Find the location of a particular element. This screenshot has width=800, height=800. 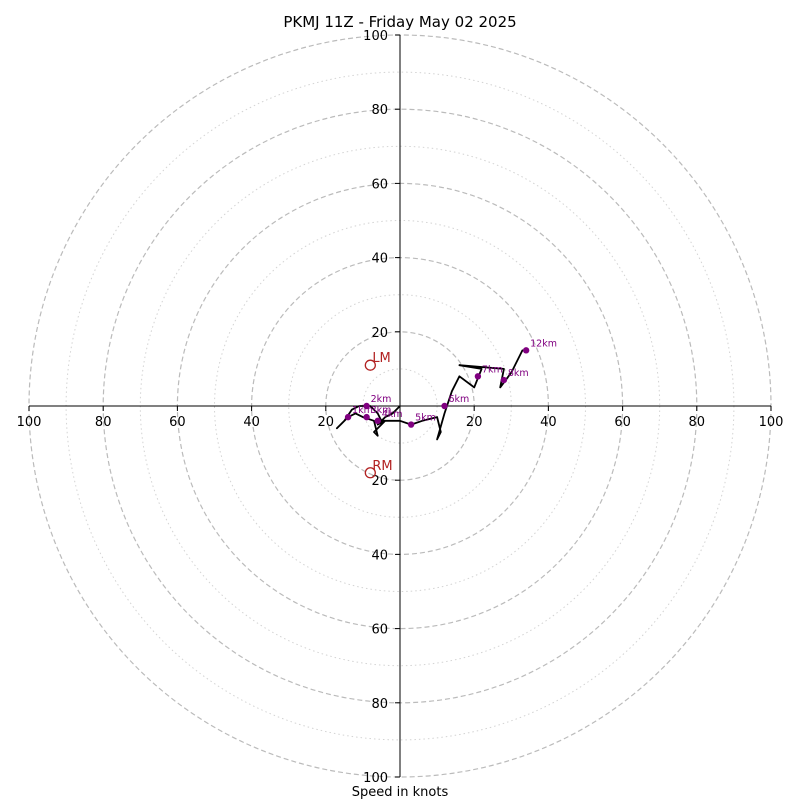

height-marker-label: 4km is located at coordinates (392, 414).